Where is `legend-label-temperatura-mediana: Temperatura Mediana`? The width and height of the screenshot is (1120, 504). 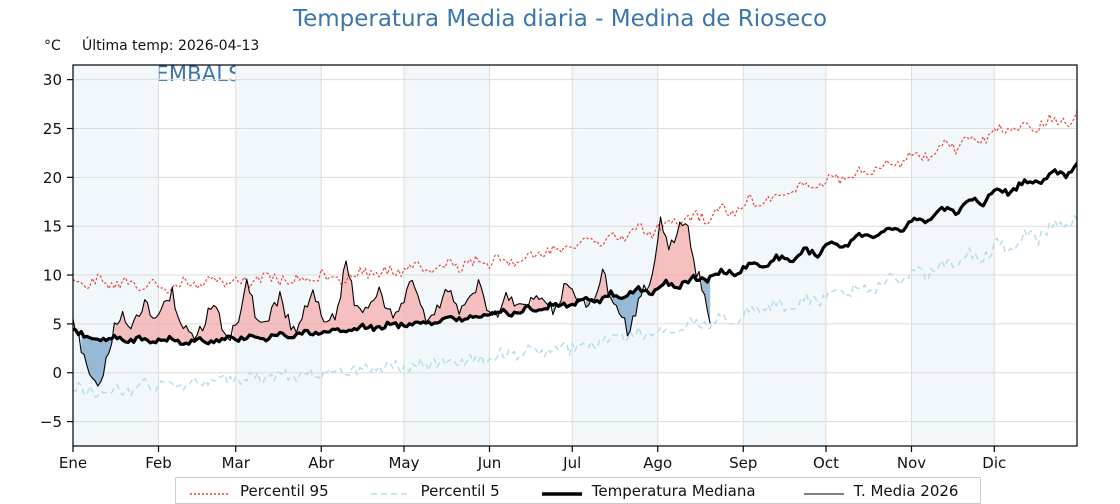 legend-label-temperatura-mediana: Temperatura Mediana is located at coordinates (673, 490).